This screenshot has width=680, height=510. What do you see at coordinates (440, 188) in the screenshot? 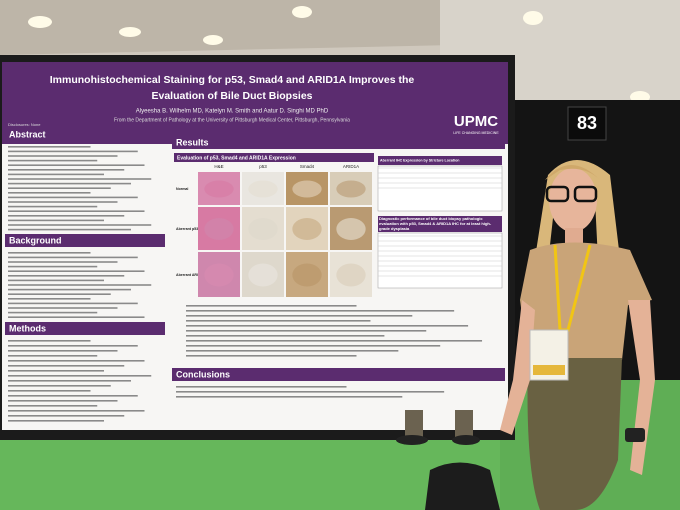
I see `table` at bounding box center [440, 188].